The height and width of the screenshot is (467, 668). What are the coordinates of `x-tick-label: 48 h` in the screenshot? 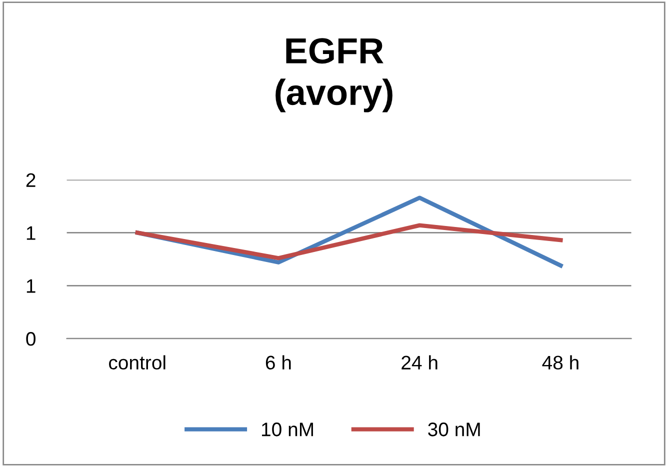 It's located at (560, 362).